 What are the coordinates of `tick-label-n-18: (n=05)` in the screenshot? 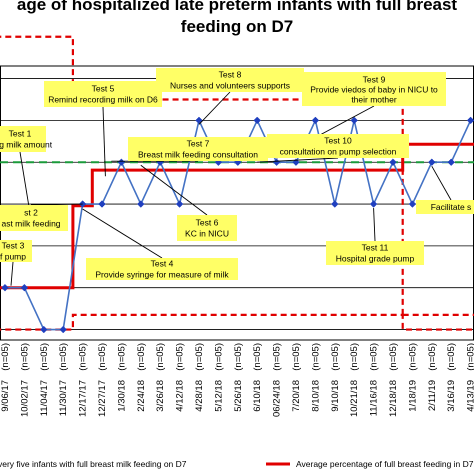 It's located at (354, 357).